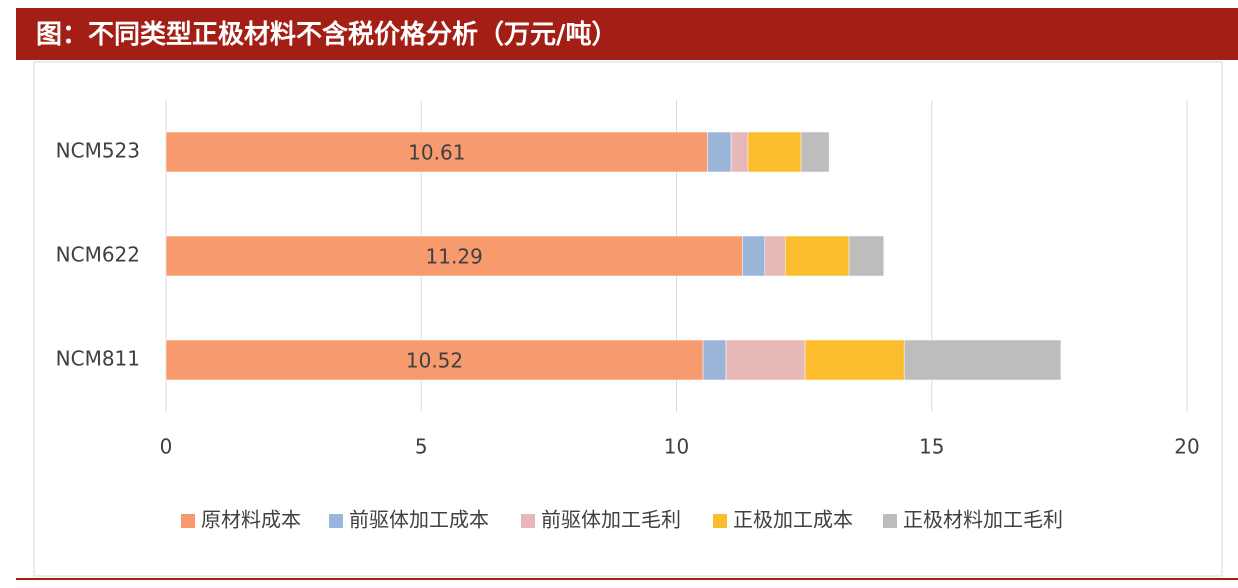 This screenshot has height=588, width=1238. Describe the element at coordinates (251, 520) in the screenshot. I see `legend-label: 原材料成本` at that location.